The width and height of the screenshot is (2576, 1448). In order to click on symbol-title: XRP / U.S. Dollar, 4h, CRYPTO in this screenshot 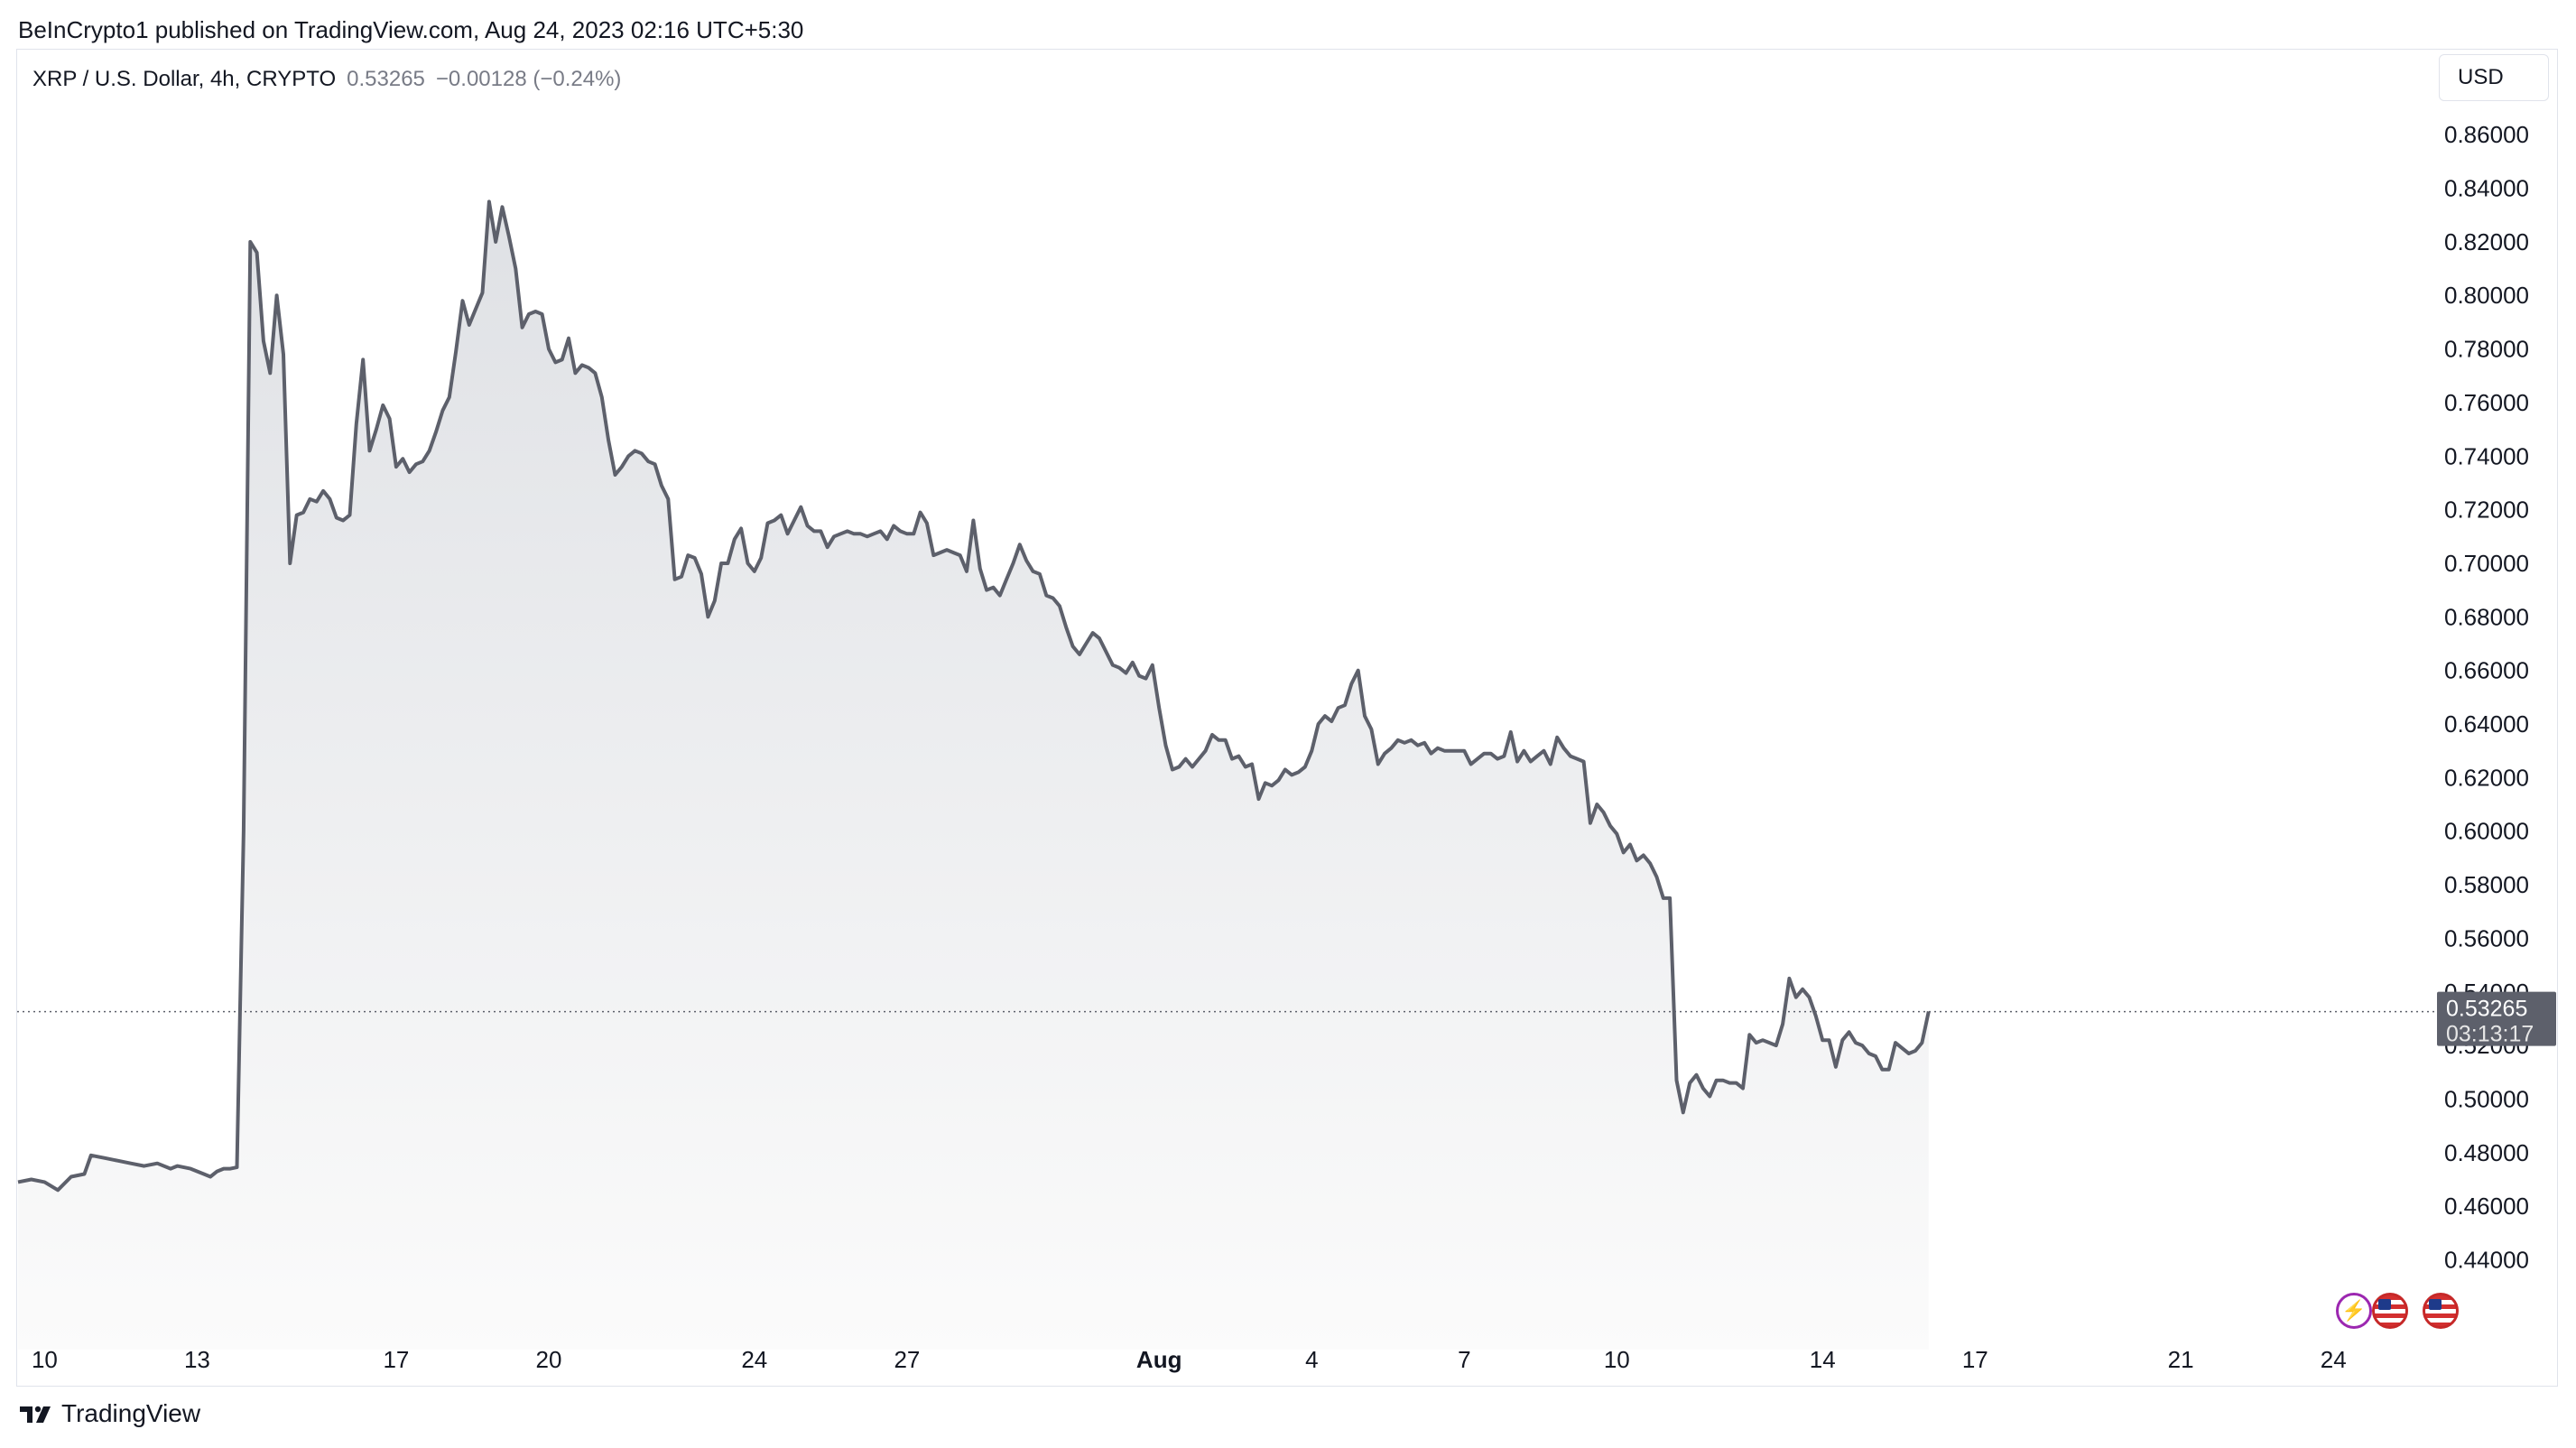, I will do `click(184, 79)`.